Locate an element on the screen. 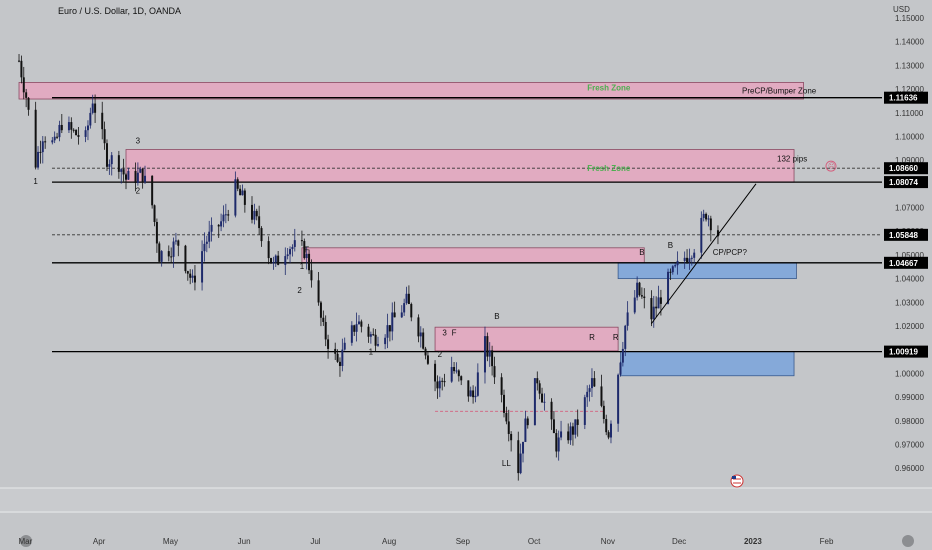 The width and height of the screenshot is (932, 550). x-tick-label: Sep is located at coordinates (463, 541).